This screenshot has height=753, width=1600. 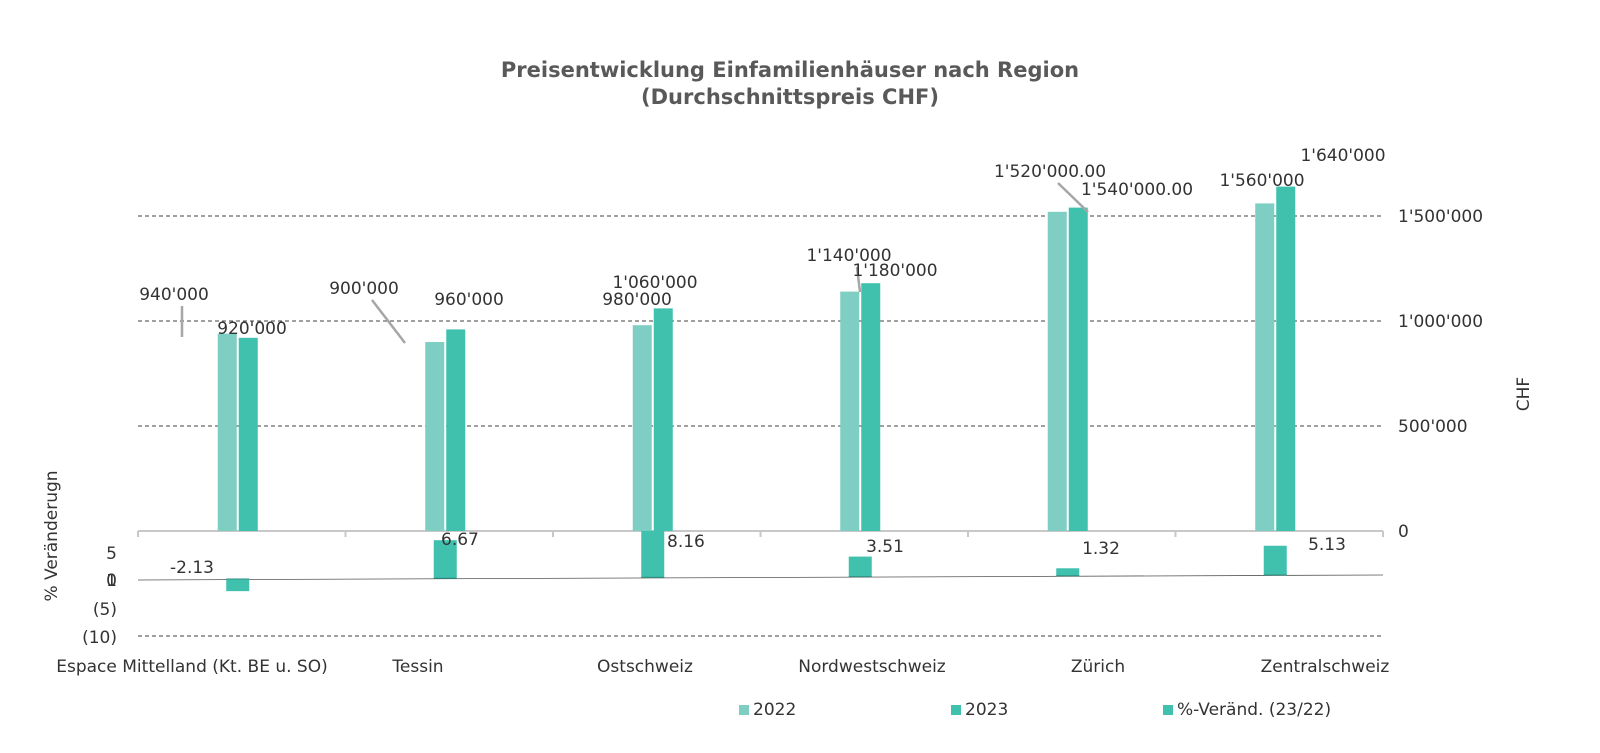 What do you see at coordinates (637, 300) in the screenshot?
I see `data-label-2022-ostschweiz: 980'000` at bounding box center [637, 300].